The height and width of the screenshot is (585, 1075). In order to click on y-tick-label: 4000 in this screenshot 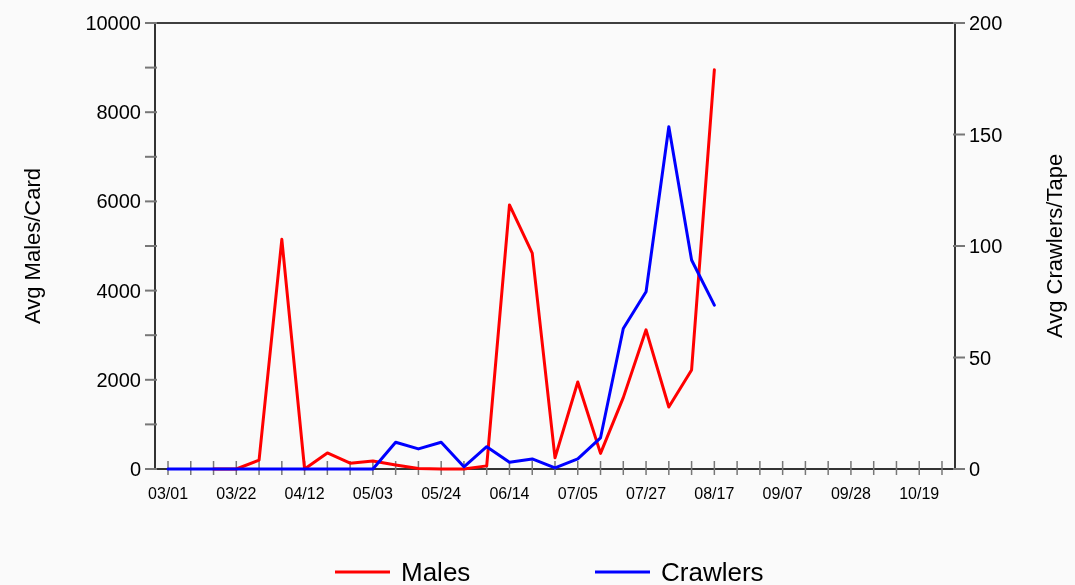, I will do `click(118, 290)`.